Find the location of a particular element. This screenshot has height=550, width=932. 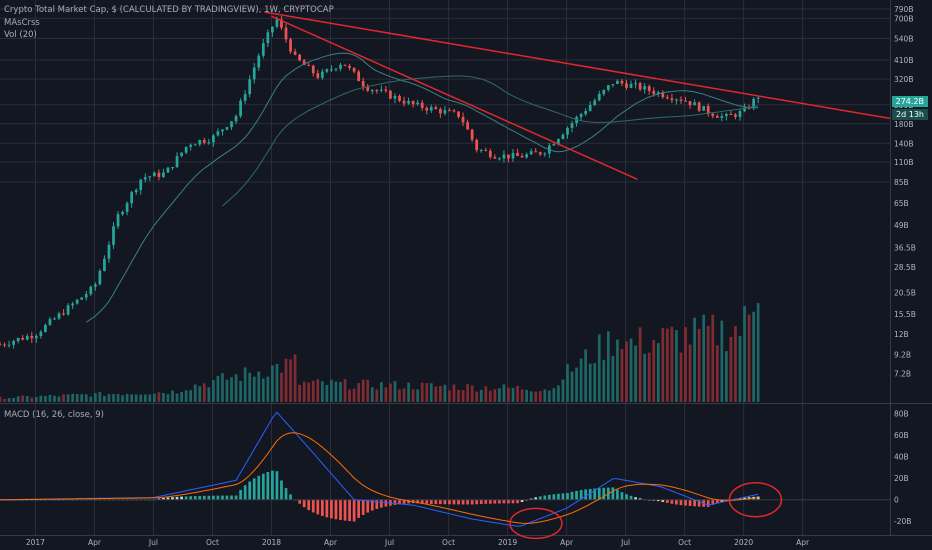

price-axis-tick: 700B is located at coordinates (903, 18).